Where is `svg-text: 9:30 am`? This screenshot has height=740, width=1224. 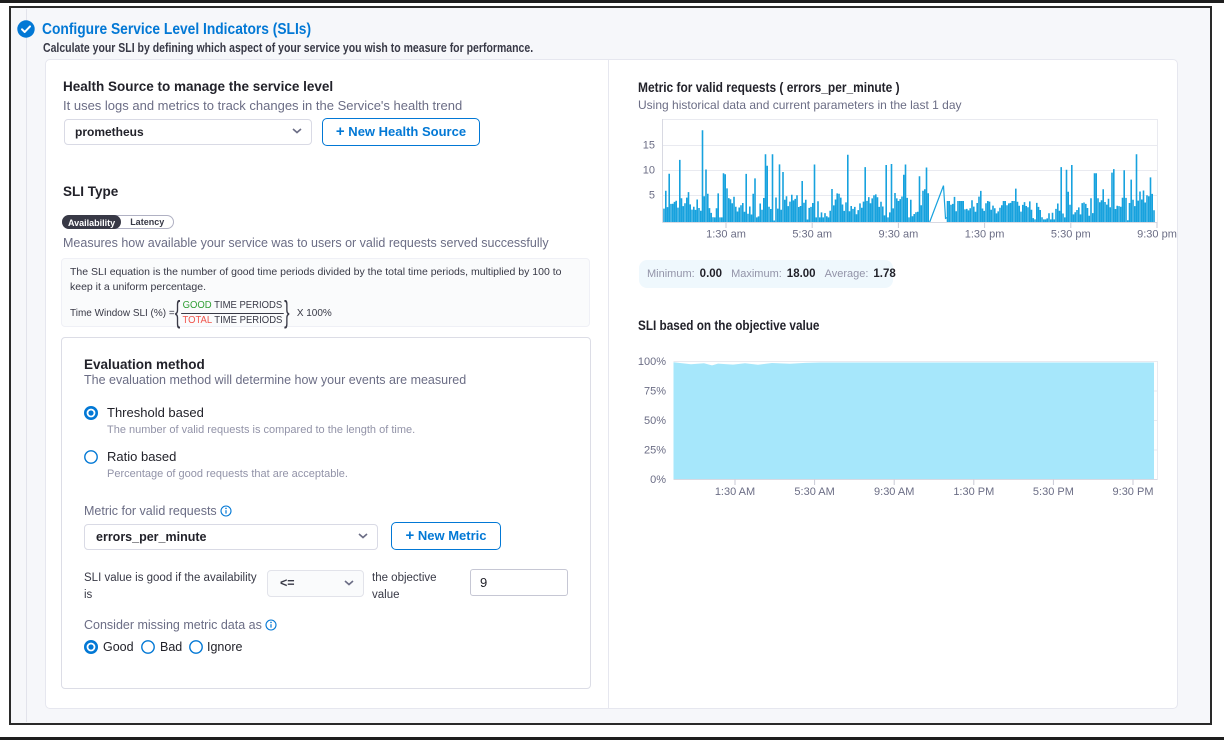 svg-text: 9:30 am is located at coordinates (899, 235).